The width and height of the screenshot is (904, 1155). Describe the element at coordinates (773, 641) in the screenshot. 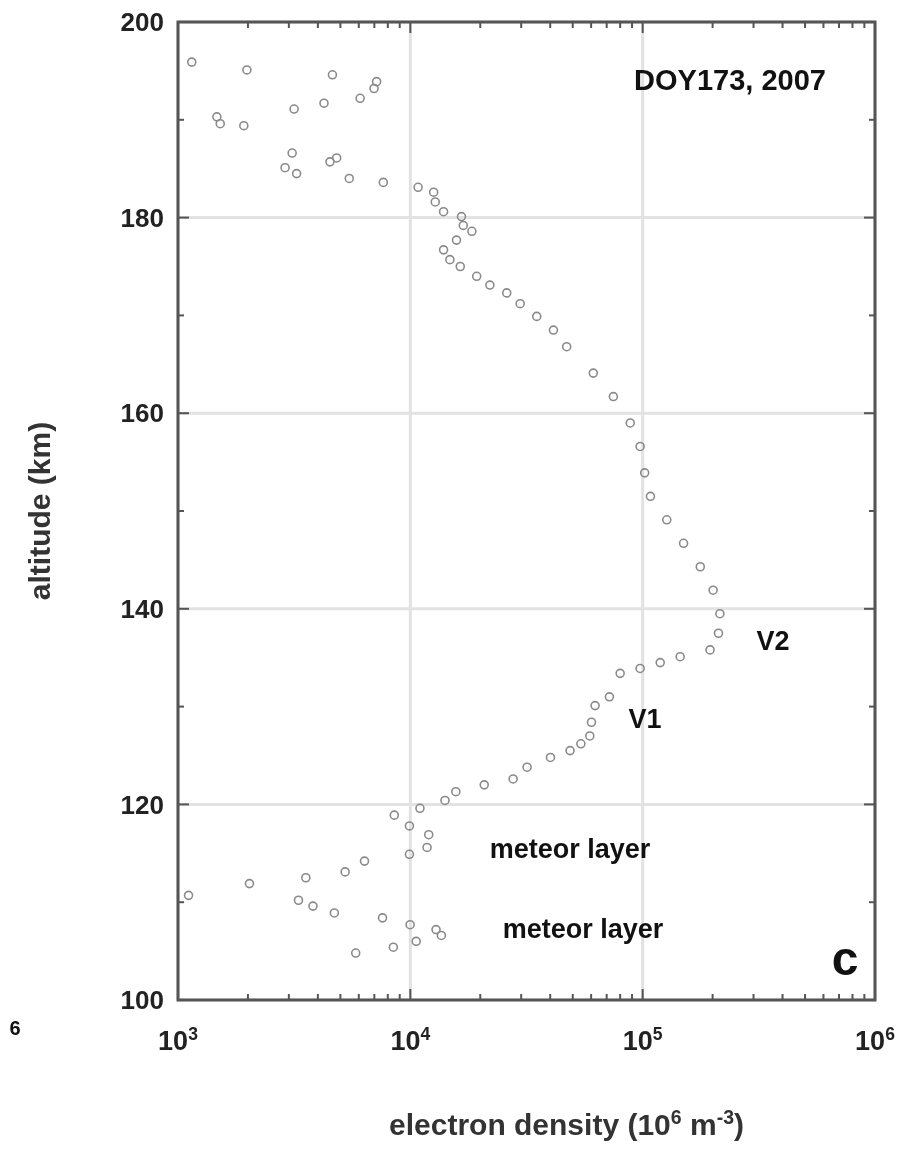

I see `annotation: V2` at that location.